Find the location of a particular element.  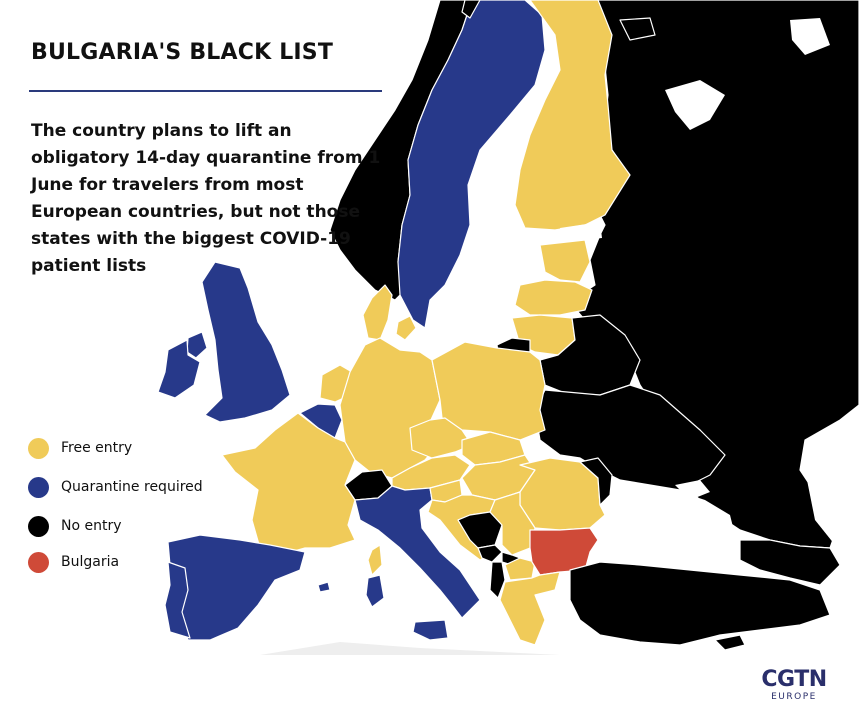

country-ukraine is located at coordinates (630, 437).